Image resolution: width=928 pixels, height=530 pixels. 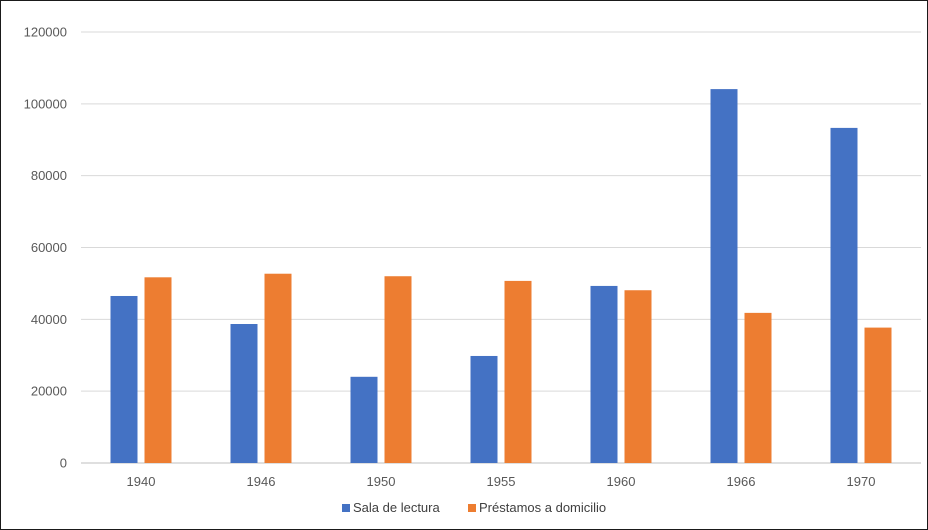 What do you see at coordinates (861, 481) in the screenshot?
I see `x-tick-label: 1970` at bounding box center [861, 481].